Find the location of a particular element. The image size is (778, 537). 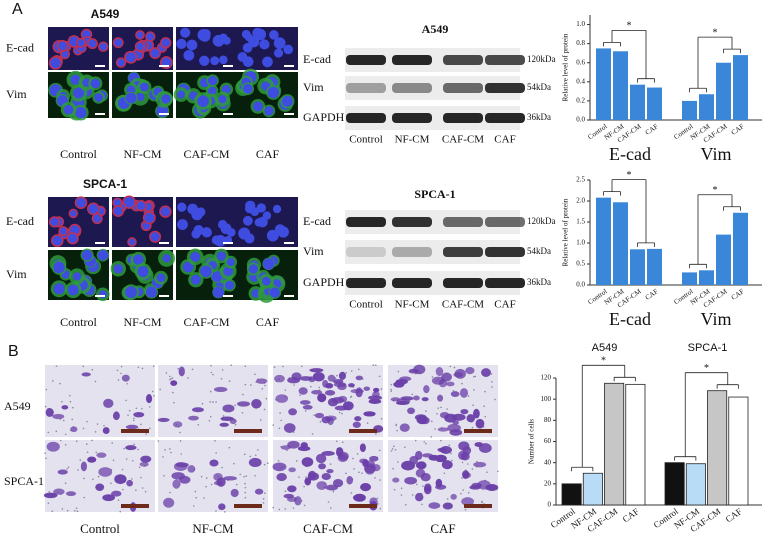

band-size: 36kDa is located at coordinates (539, 117).